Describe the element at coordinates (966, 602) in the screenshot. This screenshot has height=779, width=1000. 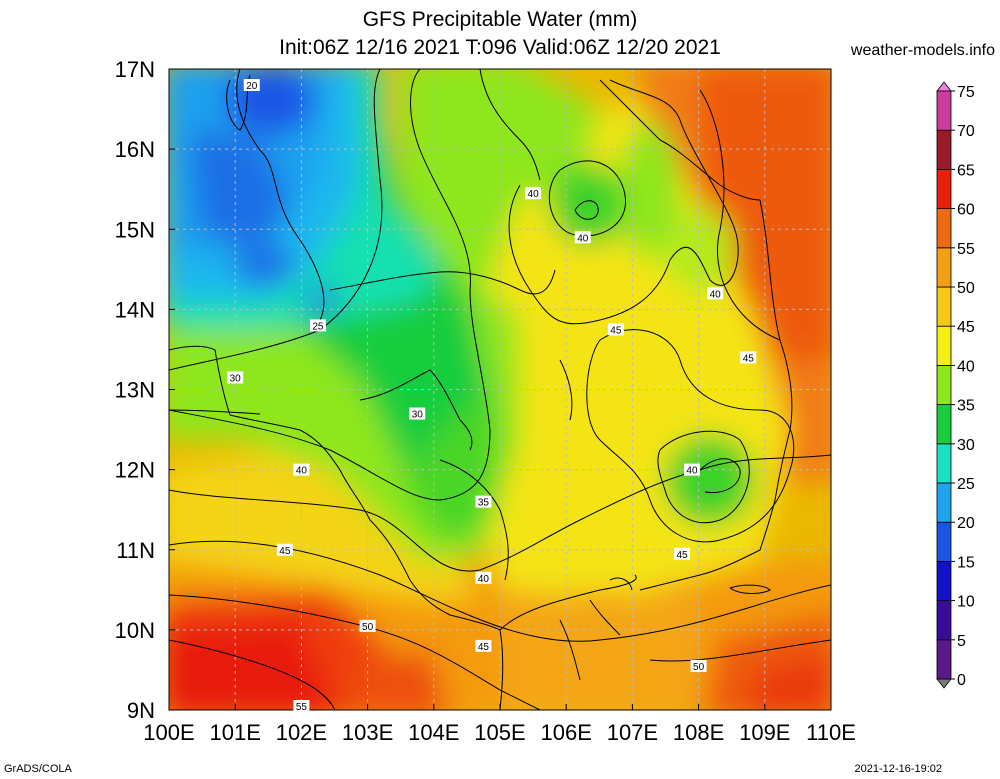
I see `colorbar-label: 10` at that location.